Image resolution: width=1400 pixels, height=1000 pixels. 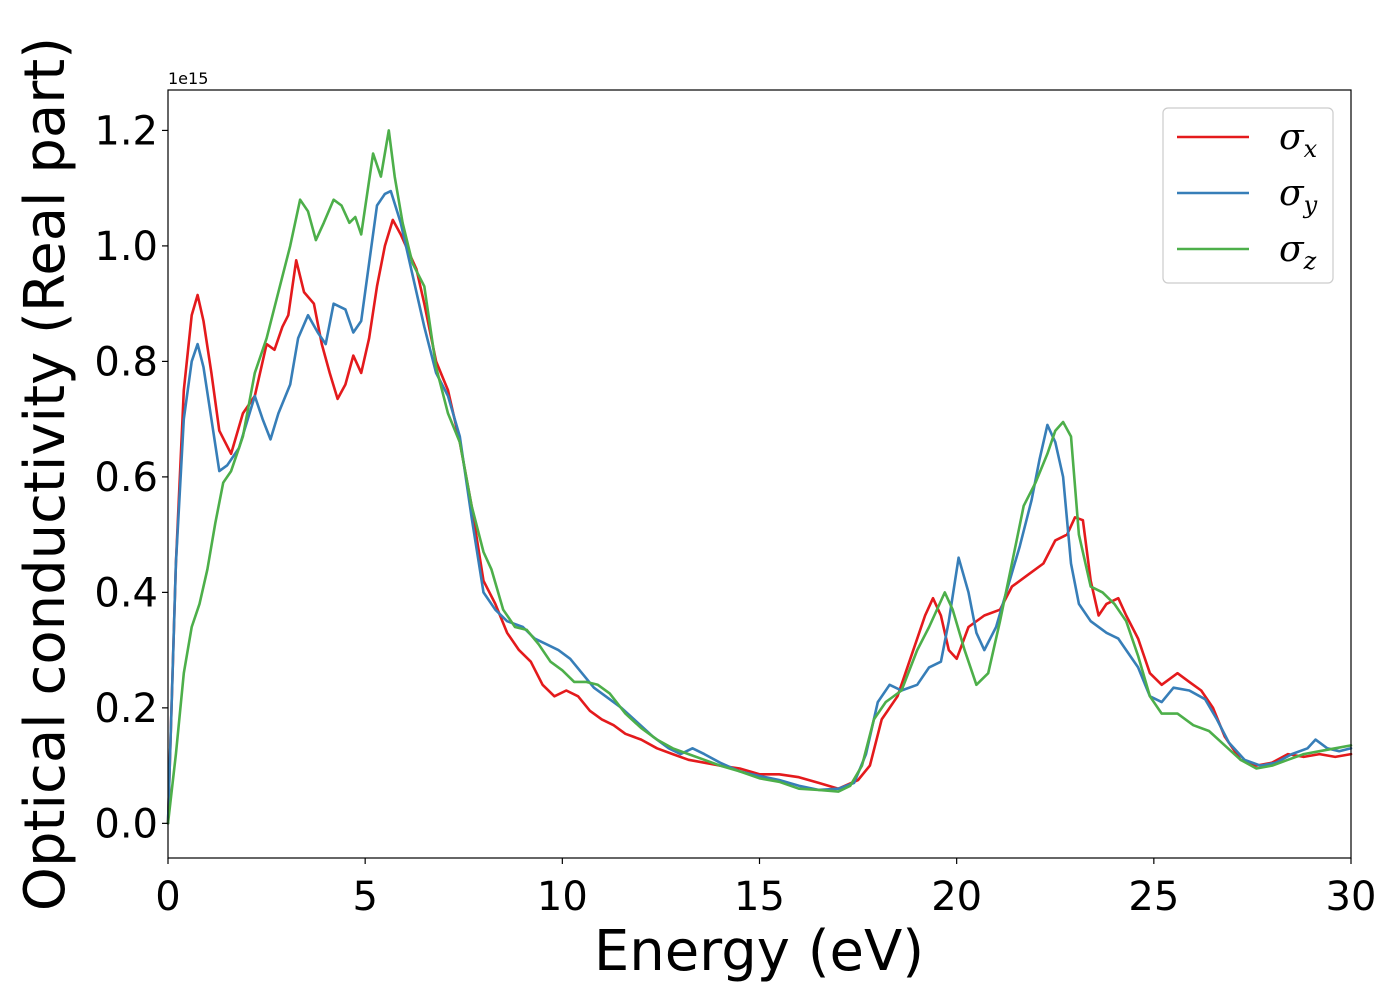 I want to click on x-axis-ticks: 0 5 10 15 20 25 30, so click(x=765, y=889).